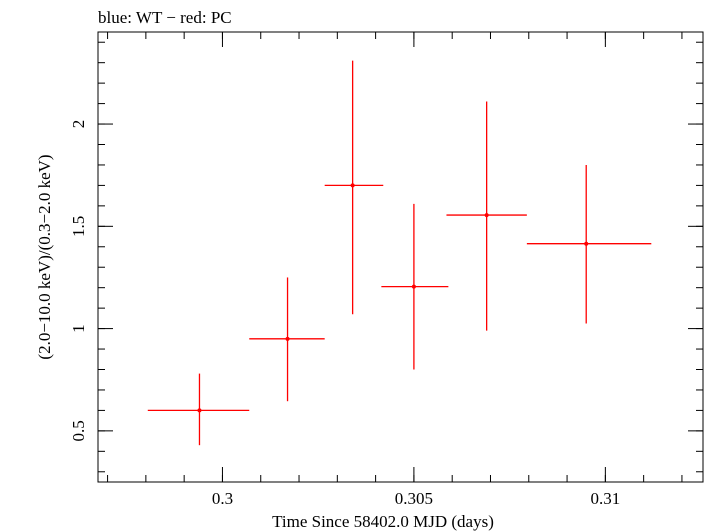  I want to click on y-tick-label: 1.5, so click(78, 226).